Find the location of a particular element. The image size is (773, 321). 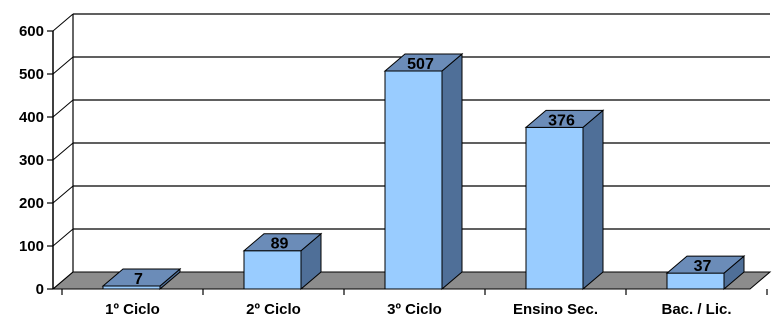

y-tick-label: 300 is located at coordinates (31, 160).